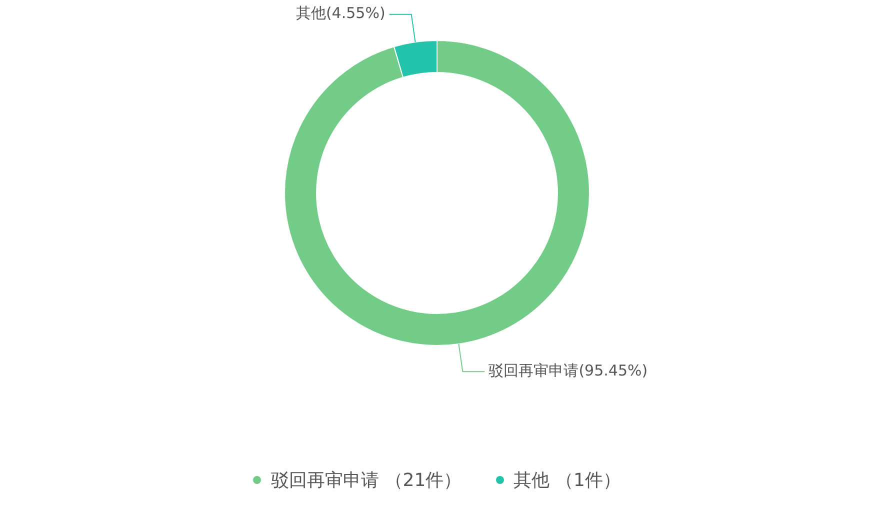 The width and height of the screenshot is (874, 526). I want to click on legend-label: 驳回再审申请 （21件）, so click(366, 480).